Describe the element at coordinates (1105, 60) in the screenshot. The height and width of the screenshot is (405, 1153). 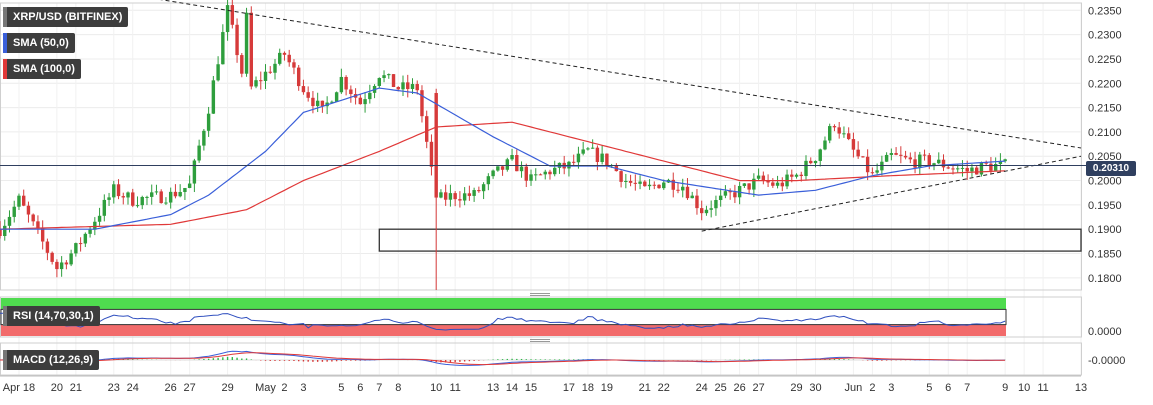
I see `y-tick-label: 0.2250` at that location.